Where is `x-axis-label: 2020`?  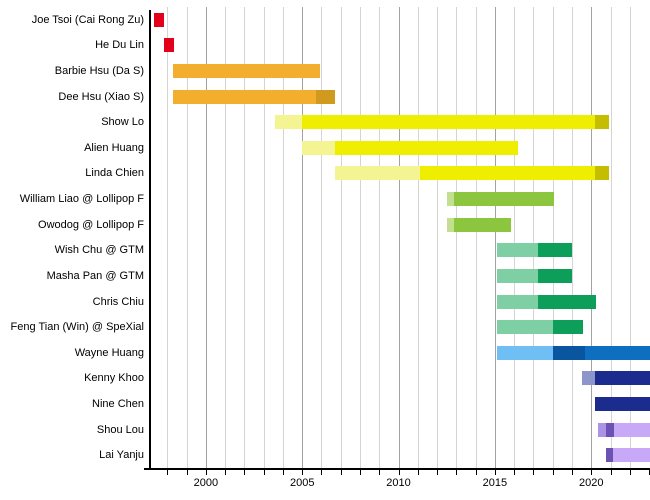 x-axis-label: 2020 is located at coordinates (591, 483).